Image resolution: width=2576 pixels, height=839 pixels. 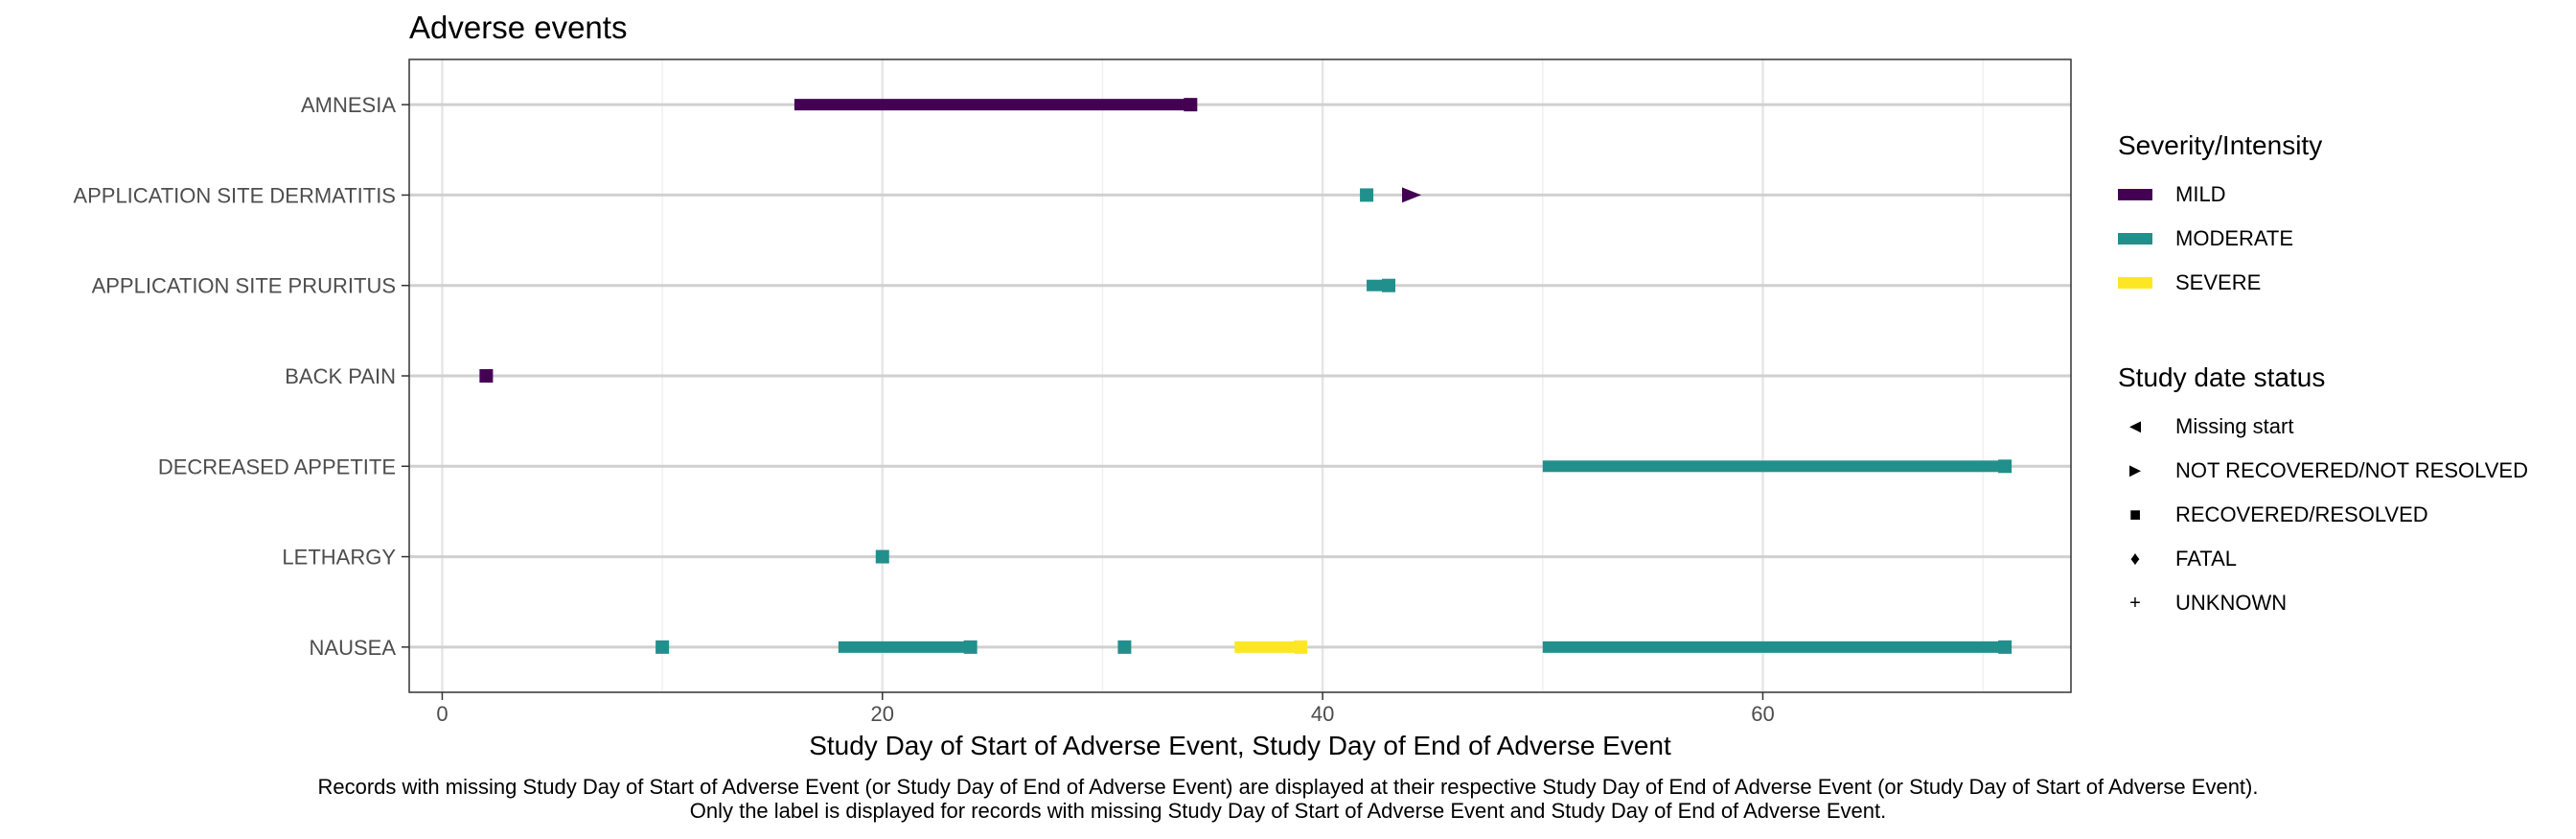 I want to click on legend-item-severe: SEVERE, so click(x=2189, y=282).